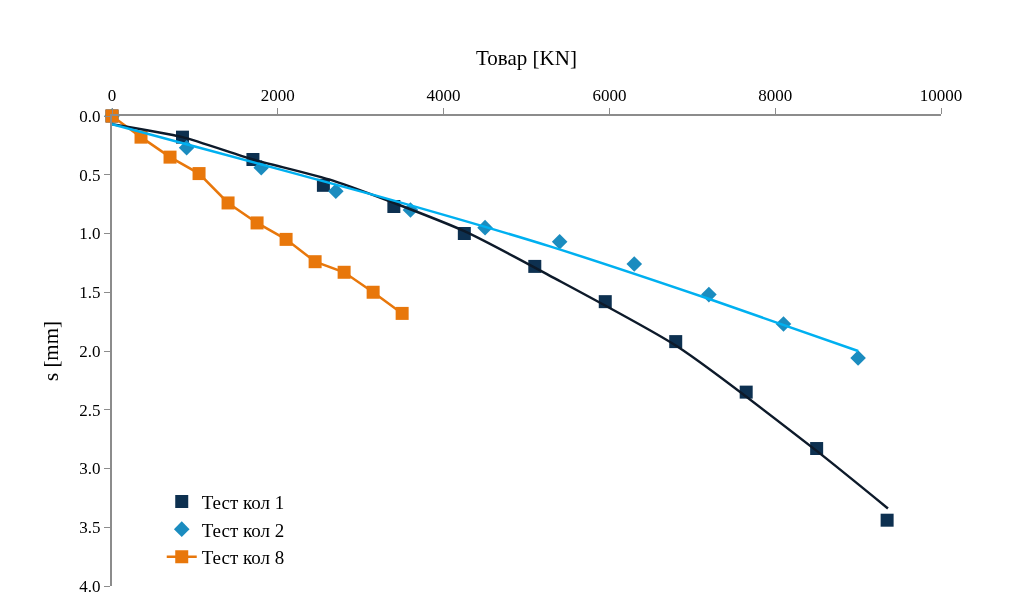 The height and width of the screenshot is (608, 1016). What do you see at coordinates (51, 351) in the screenshot?
I see `y-axis-title: s [mm]` at bounding box center [51, 351].